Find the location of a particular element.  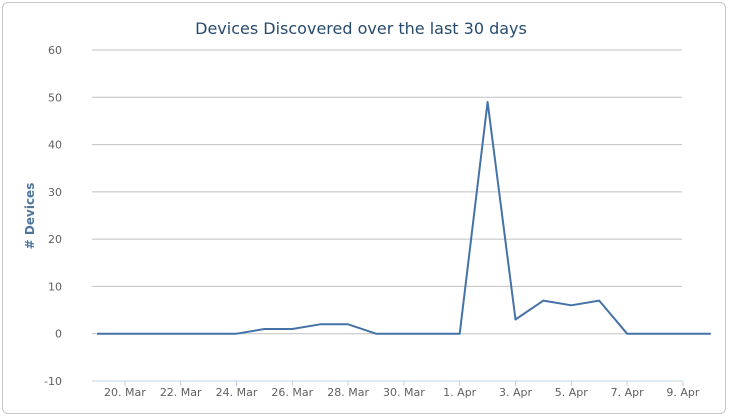

y-tick-label: 50 is located at coordinates (55, 97).